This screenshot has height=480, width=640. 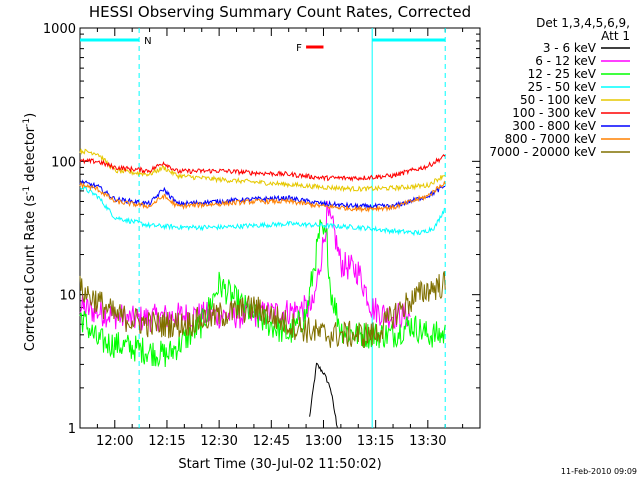 I want to click on top-bar-label-2: F, so click(x=299, y=48).